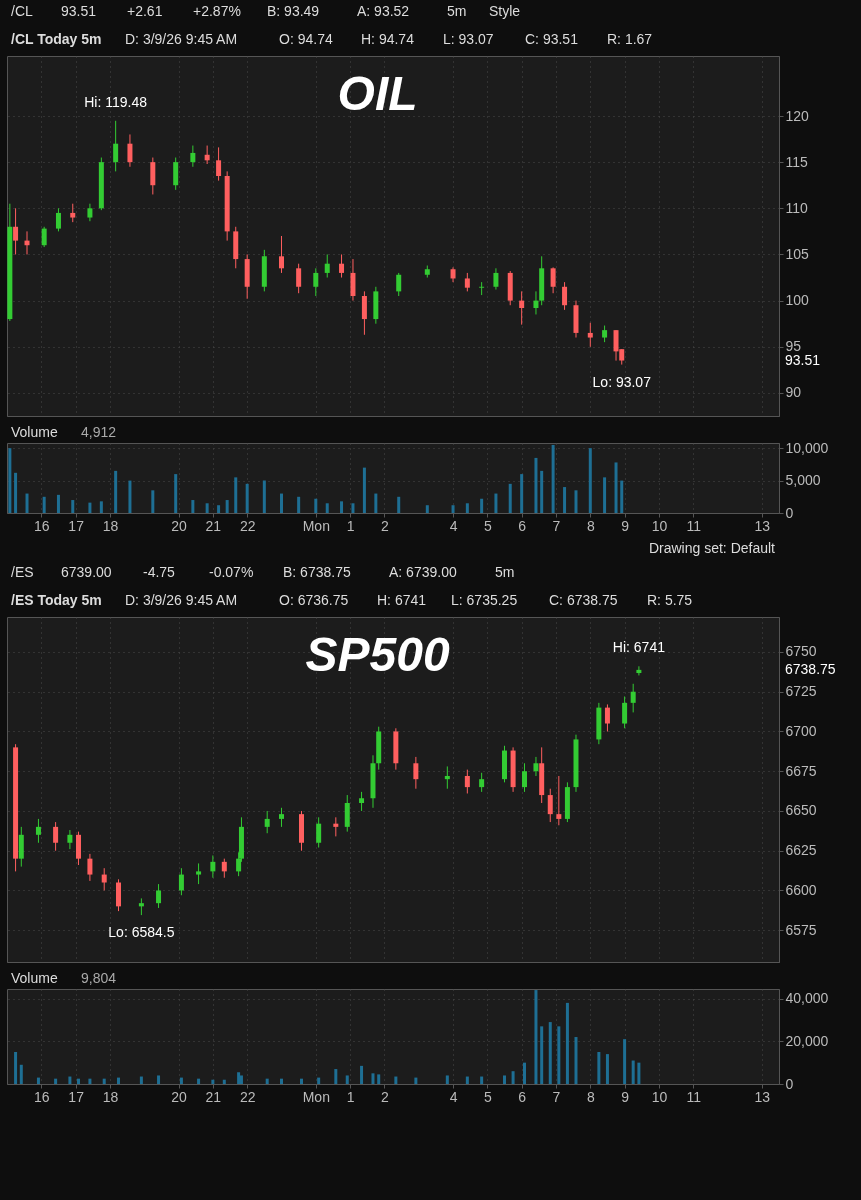 The image size is (861, 1200). What do you see at coordinates (639, 647) in the screenshot?
I see `annotation: Hi: 6741` at bounding box center [639, 647].